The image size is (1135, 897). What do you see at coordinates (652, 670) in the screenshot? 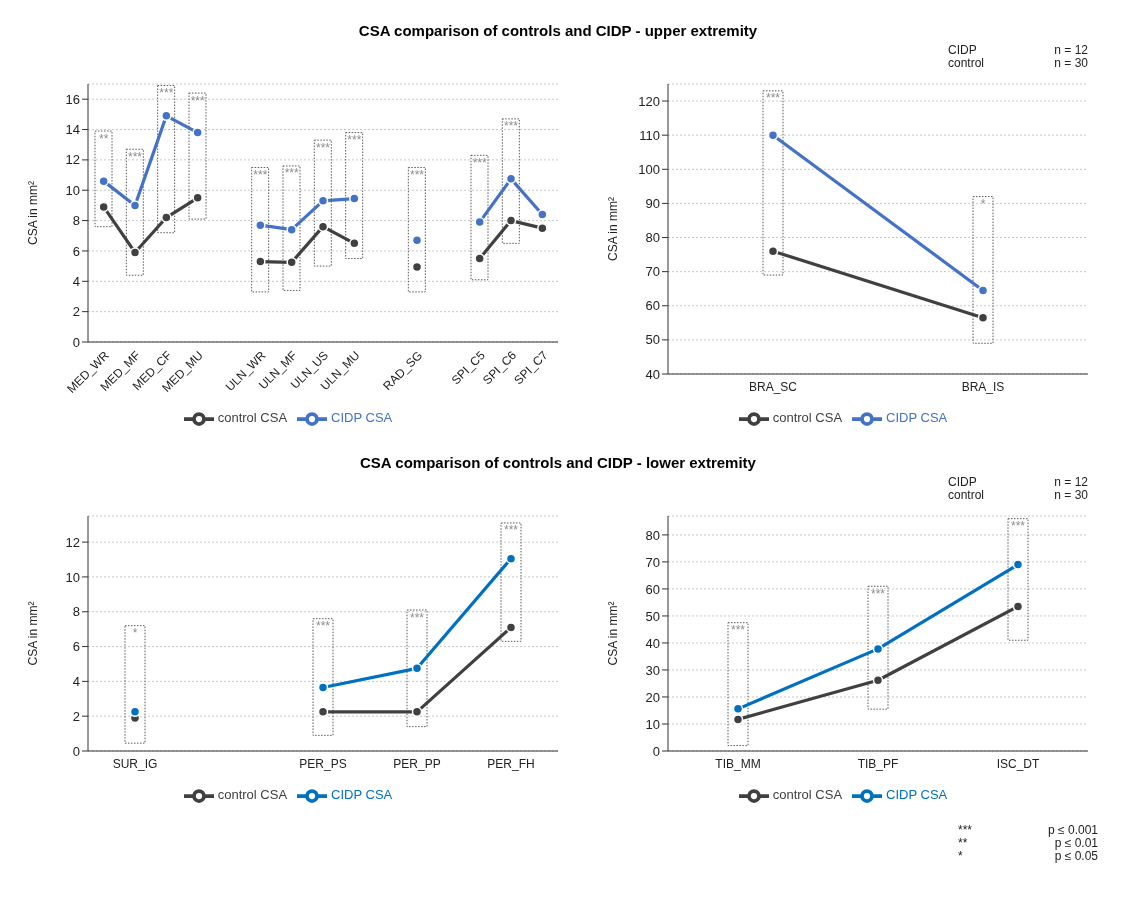
I see `y-tick-label: 30` at bounding box center [652, 670].